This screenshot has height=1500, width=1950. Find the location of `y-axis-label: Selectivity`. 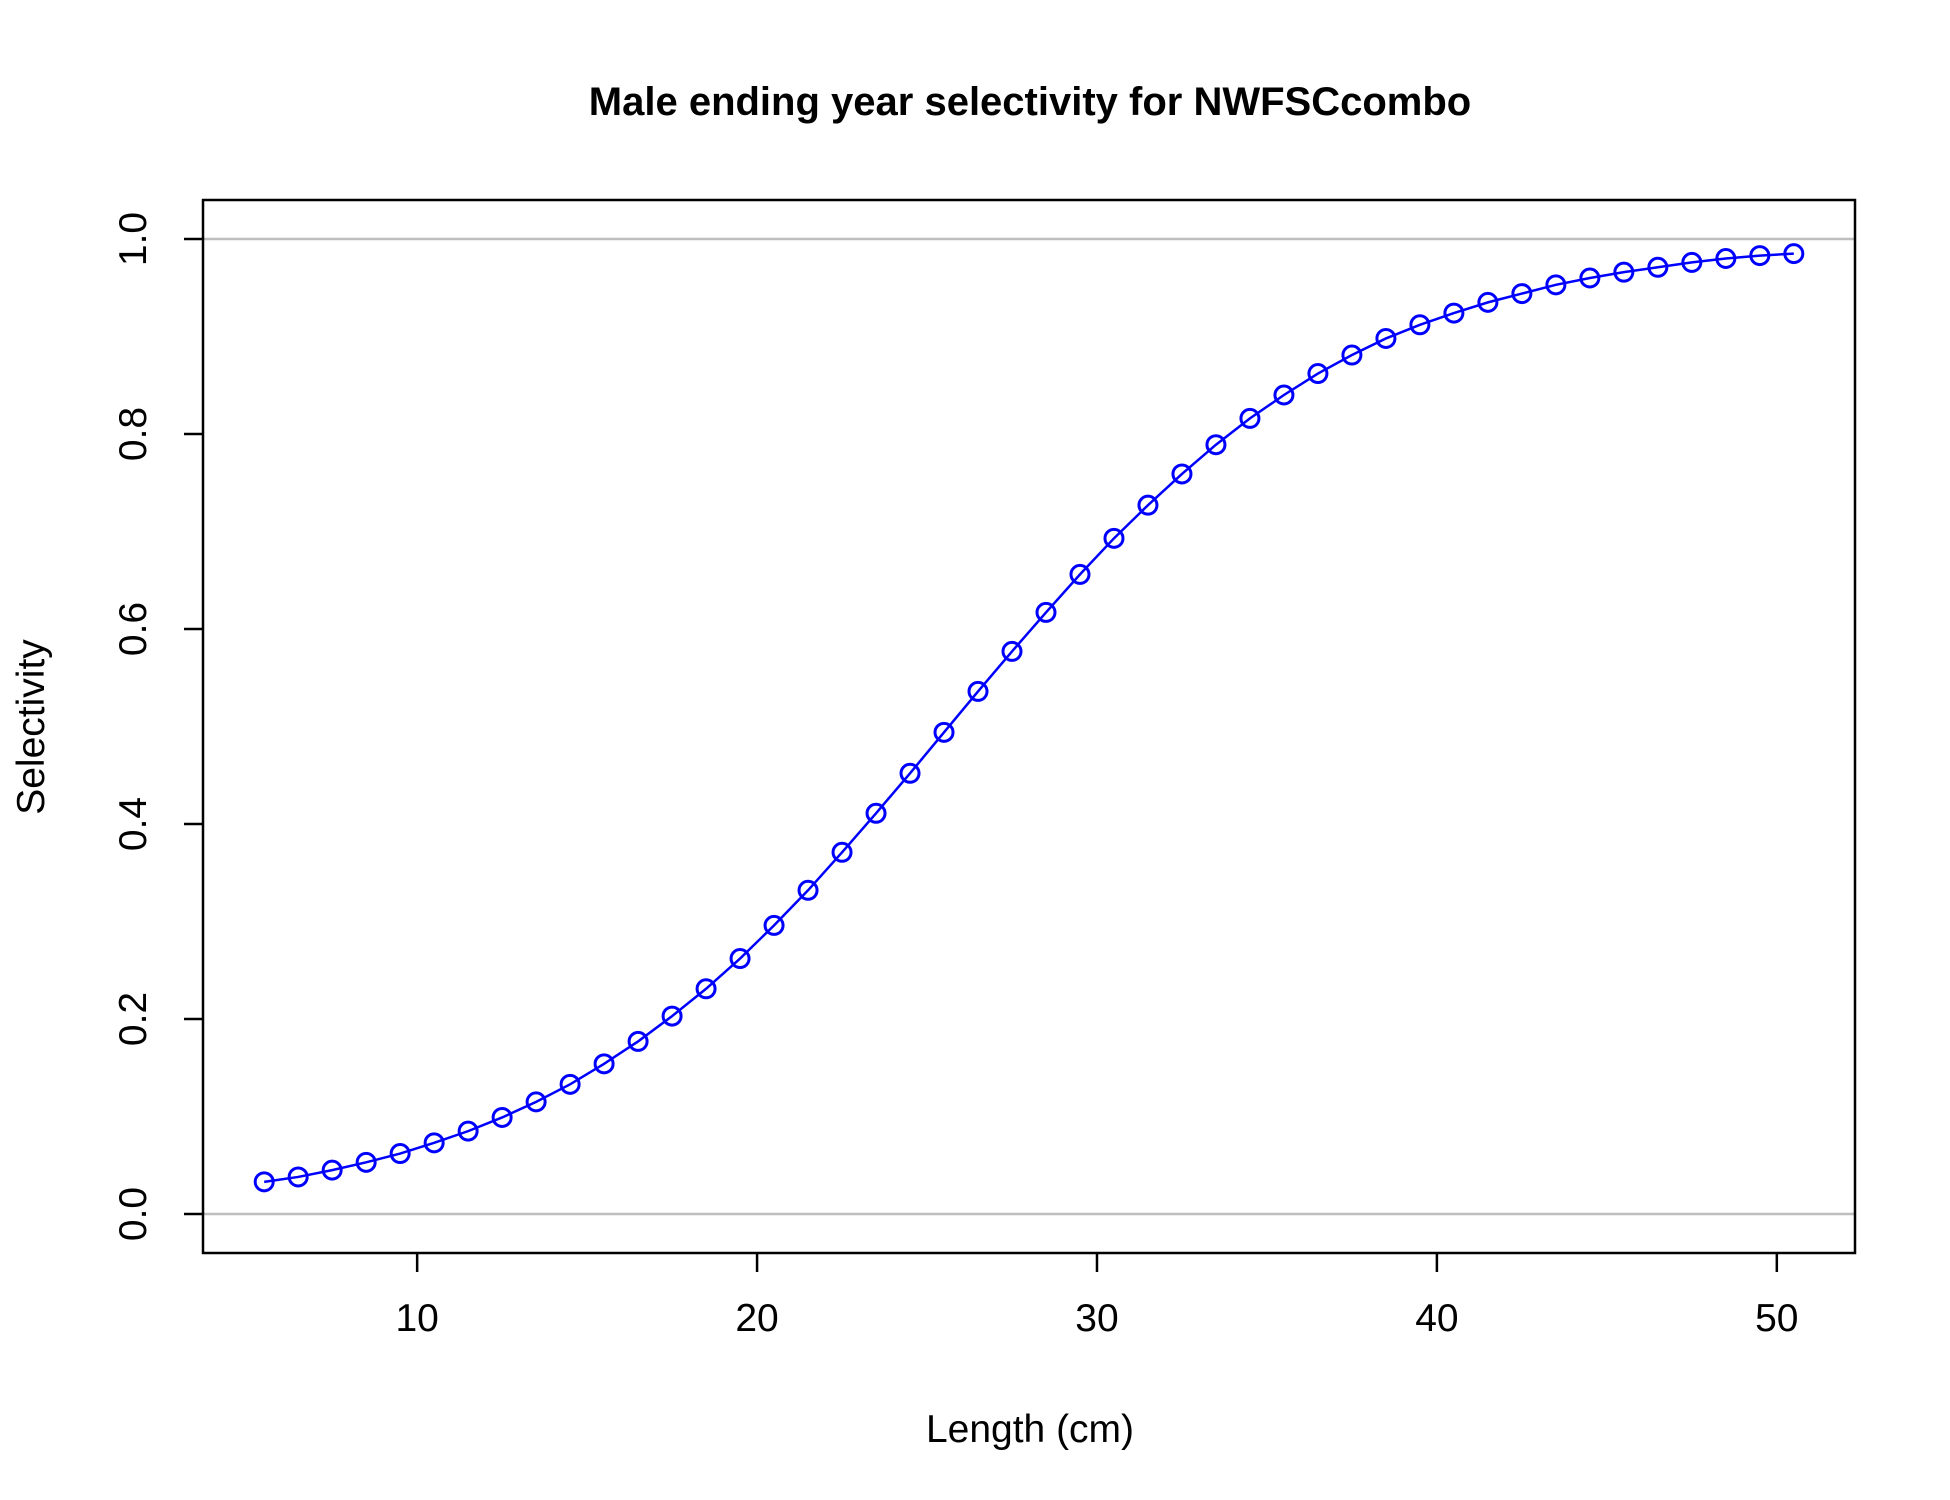

y-axis-label: Selectivity is located at coordinates (31, 727).